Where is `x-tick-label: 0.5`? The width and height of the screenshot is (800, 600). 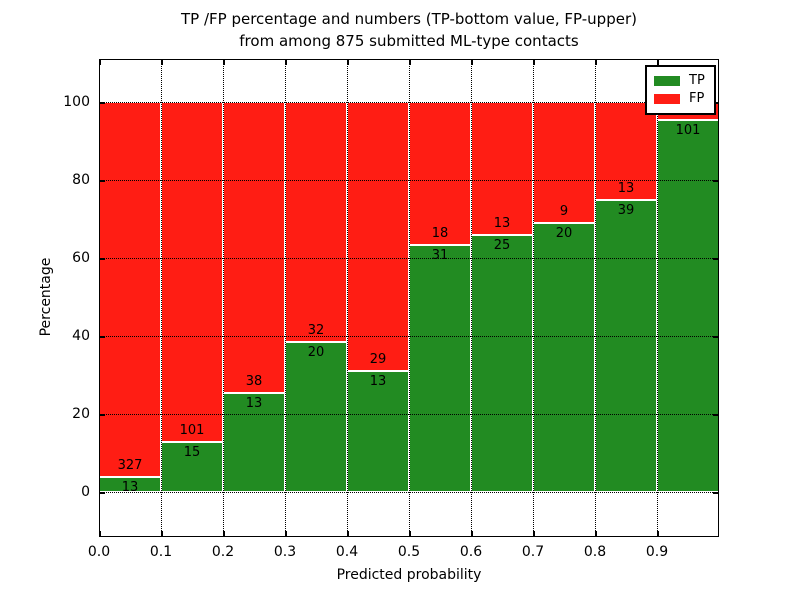 x-tick-label: 0.5 is located at coordinates (409, 552).